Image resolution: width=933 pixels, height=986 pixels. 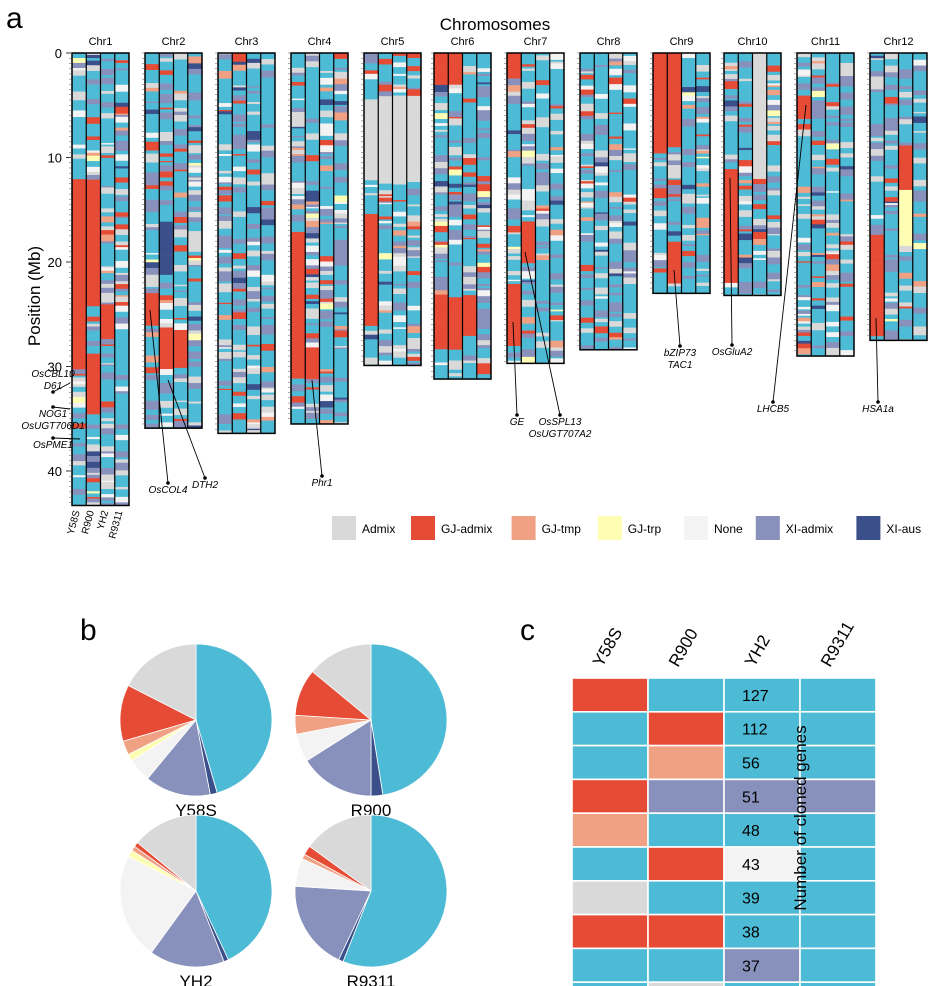 What do you see at coordinates (724, 762) in the screenshot?
I see `table-row: 56` at bounding box center [724, 762].